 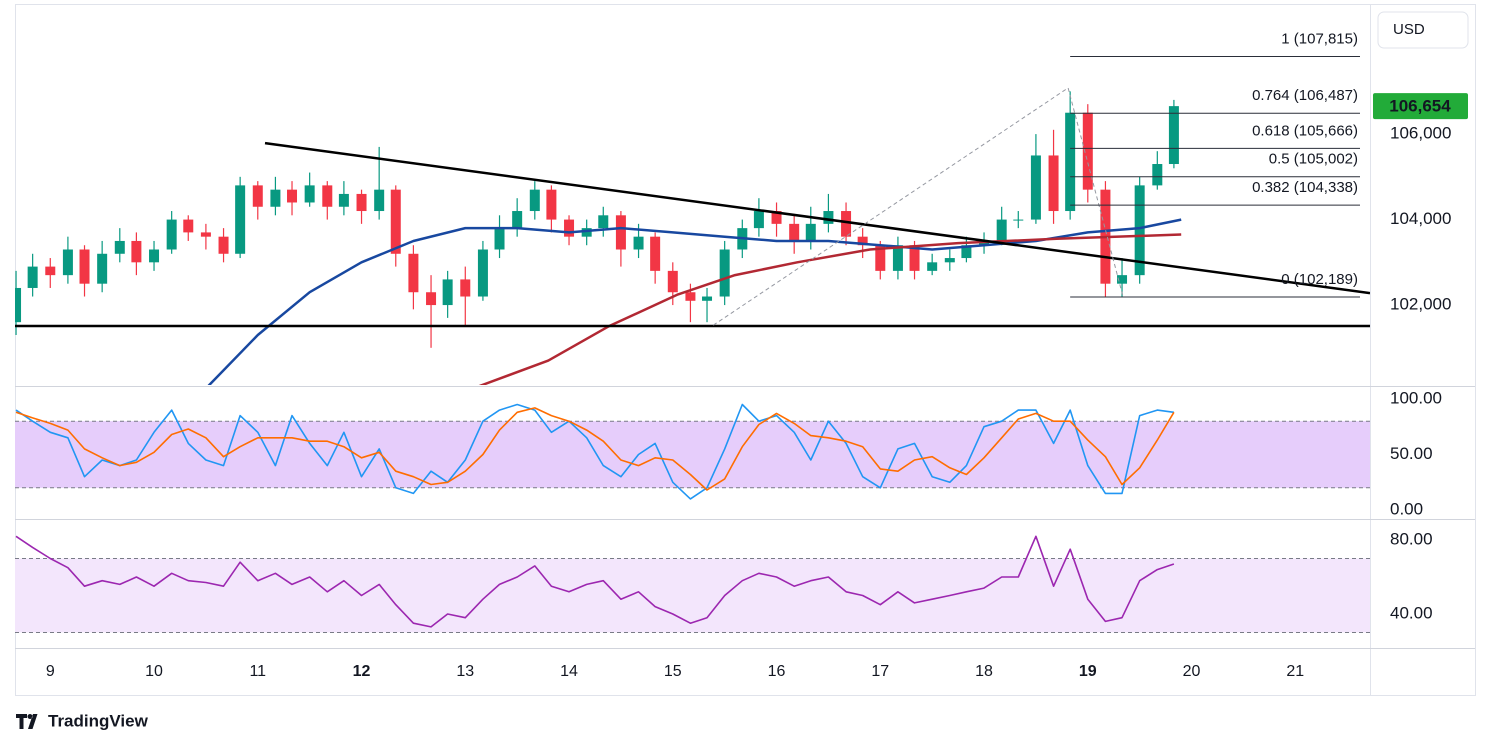 What do you see at coordinates (1319, 279) in the screenshot?
I see `fib-label: 0 (102,189)` at bounding box center [1319, 279].